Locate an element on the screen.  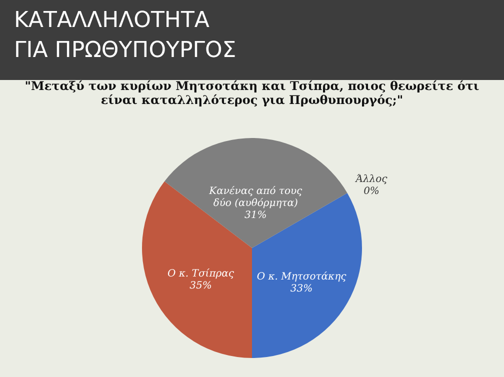
slice-label: Ο κ. Τσίπρας is located at coordinates (200, 274).